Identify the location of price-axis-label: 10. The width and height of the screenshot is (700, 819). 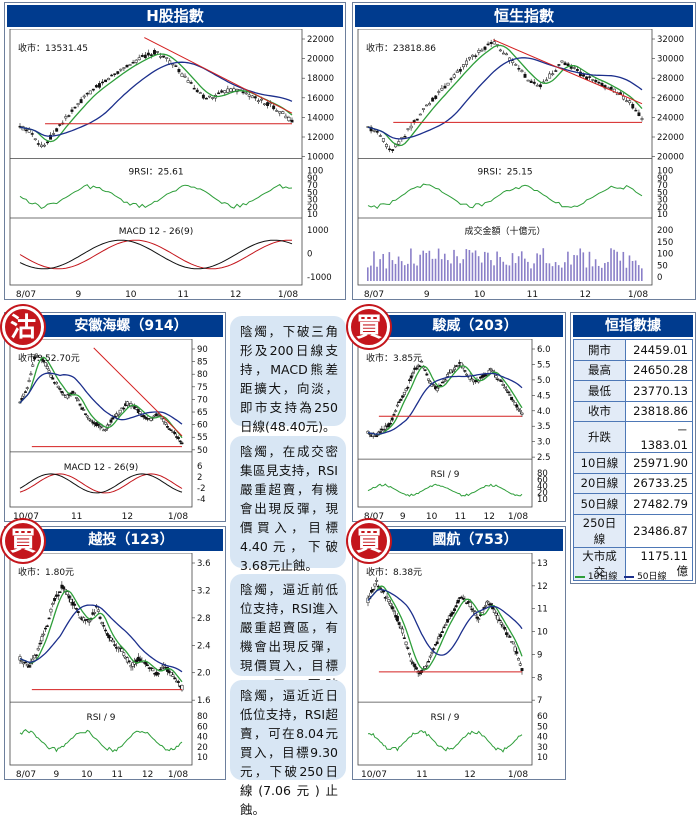
(542, 633).